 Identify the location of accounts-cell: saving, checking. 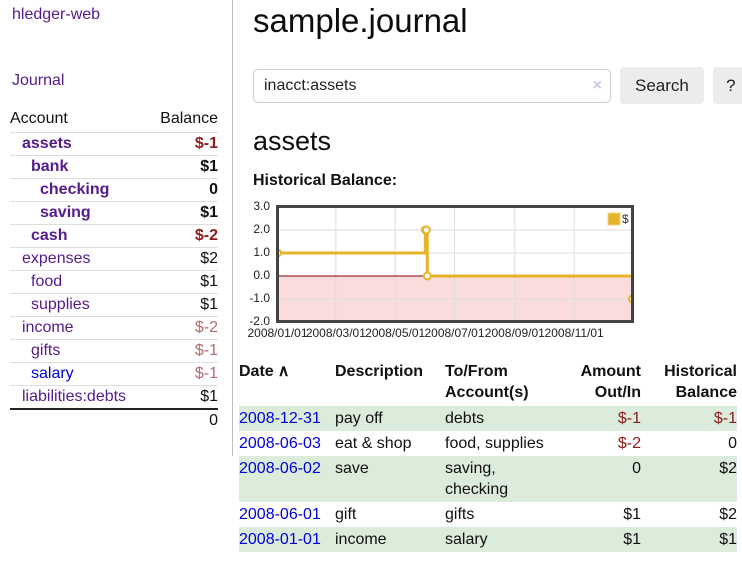
(477, 479).